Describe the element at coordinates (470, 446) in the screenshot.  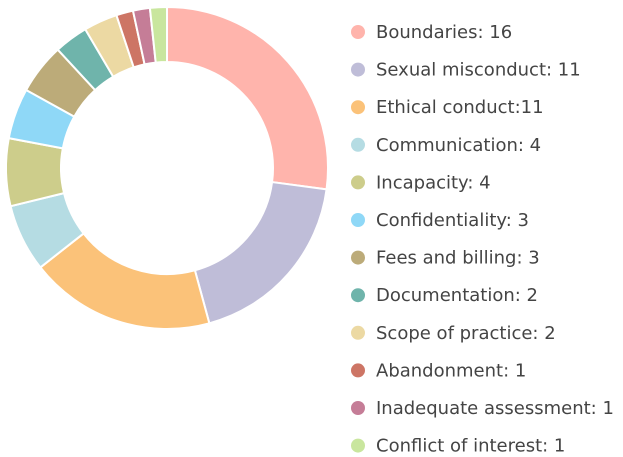
I see `legend-label: Conflict of interest: 1` at that location.